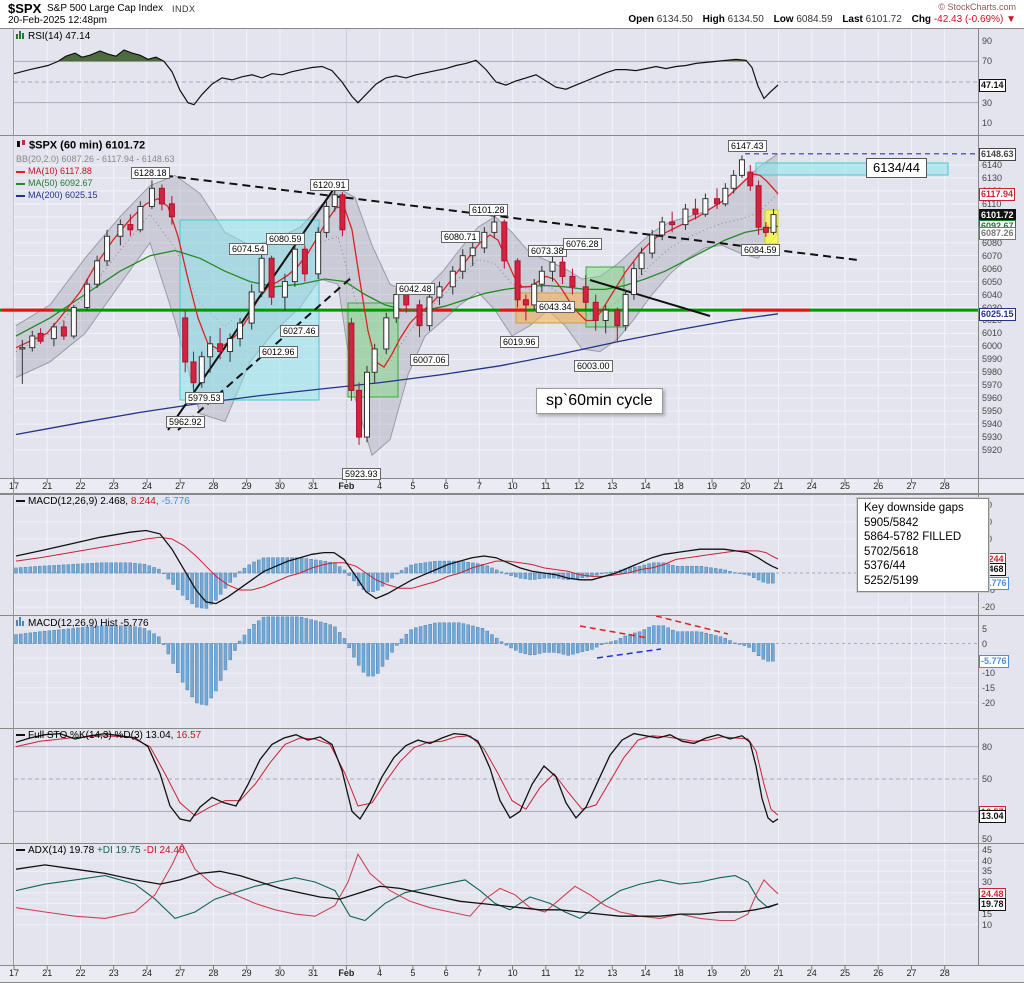 This screenshot has width=1024, height=983. What do you see at coordinates (105, 8) in the screenshot?
I see `index-name: S&P 500 Large Cap Index` at bounding box center [105, 8].